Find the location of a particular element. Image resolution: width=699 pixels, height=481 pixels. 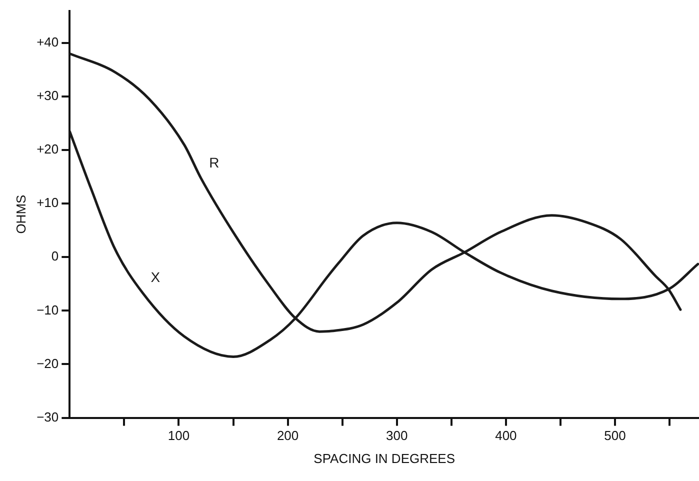

series-label: R is located at coordinates (214, 162).